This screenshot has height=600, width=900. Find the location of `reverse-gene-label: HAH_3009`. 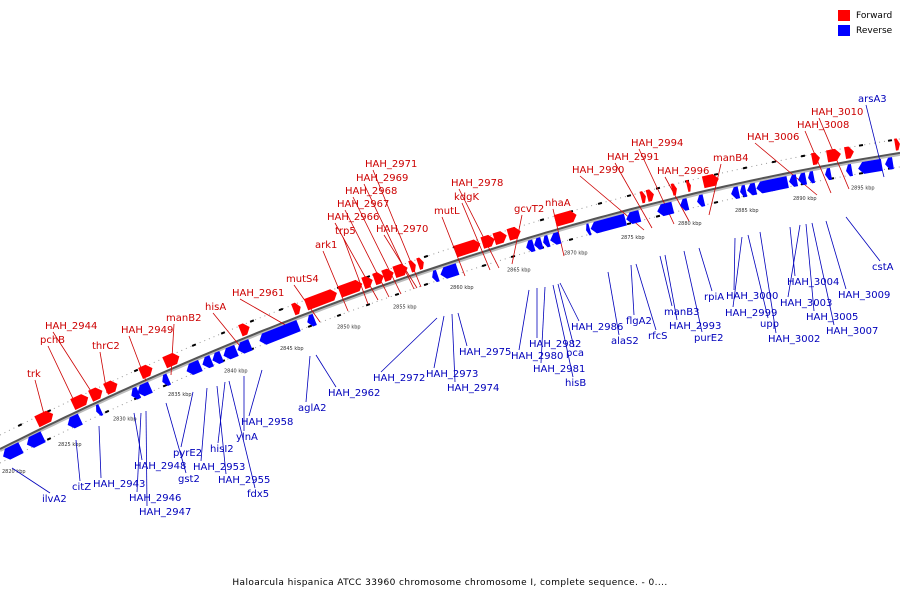

reverse-gene-label: HAH_3009 is located at coordinates (864, 295).